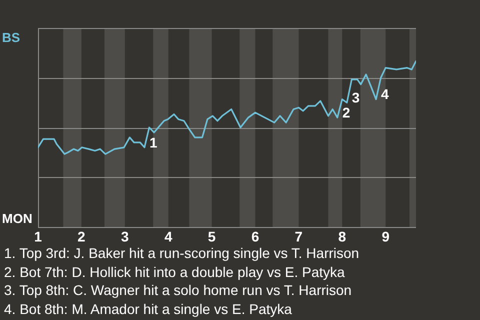 The height and width of the screenshot is (320, 480). I want to click on annotation: 3, so click(356, 97).